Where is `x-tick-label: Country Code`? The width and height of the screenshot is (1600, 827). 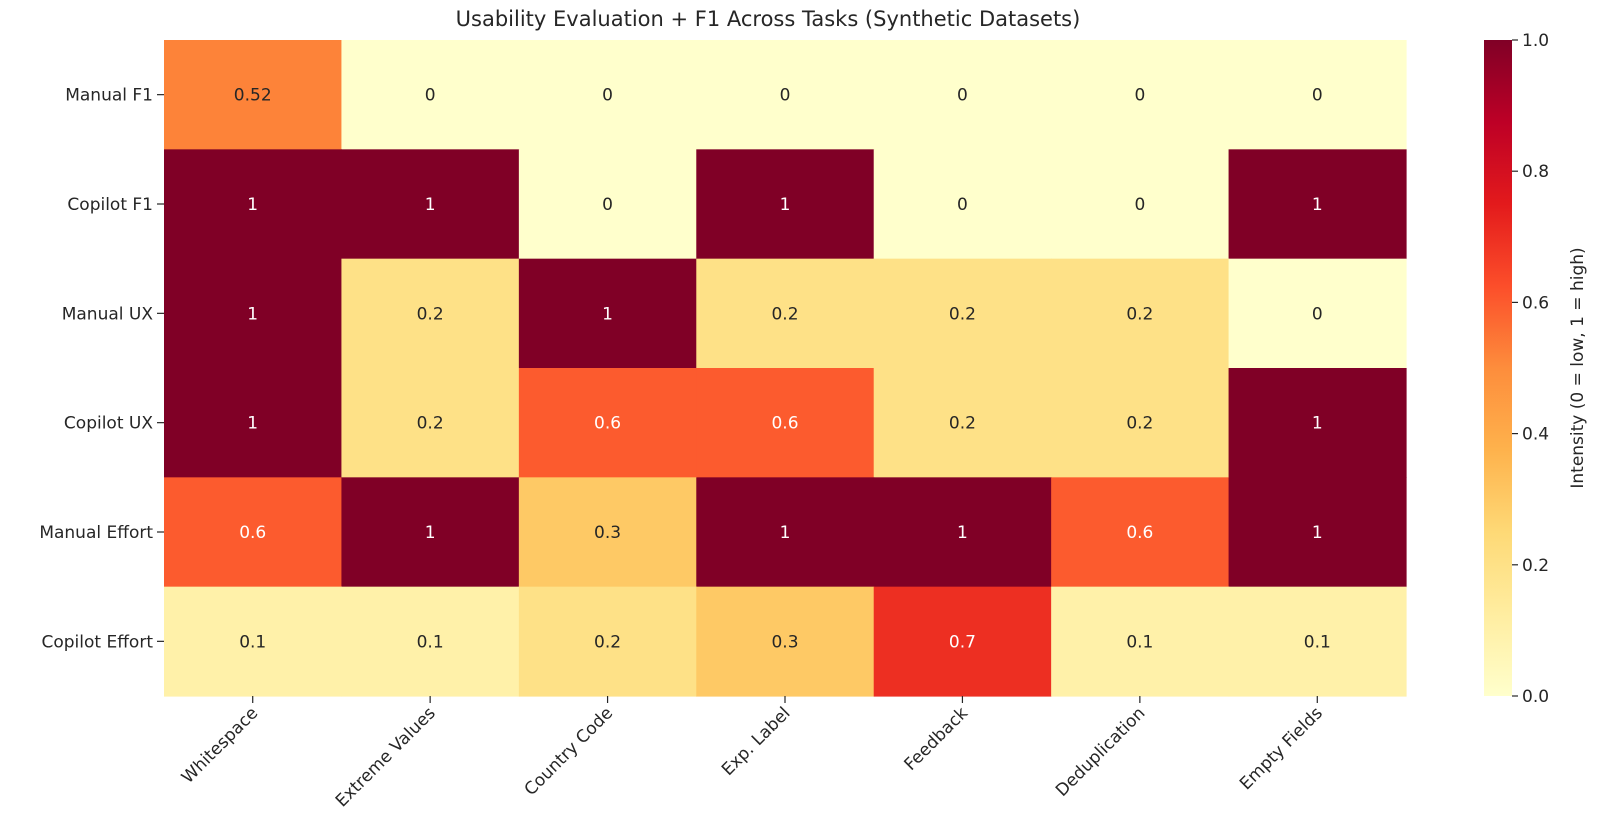
x-tick-label: Country Code is located at coordinates (569, 751).